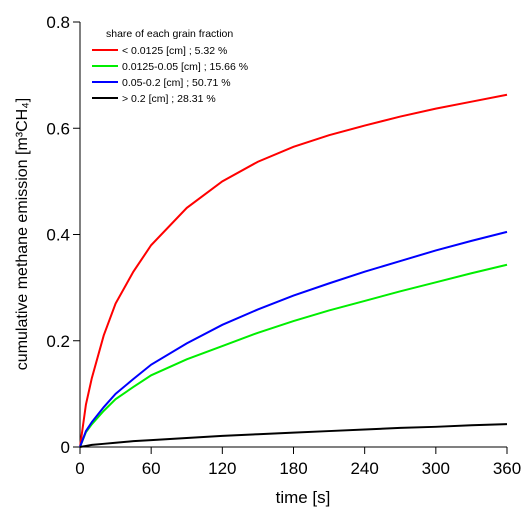 The width and height of the screenshot is (521, 507). What do you see at coordinates (364, 468) in the screenshot?
I see `x-tick-label: 240` at bounding box center [364, 468].